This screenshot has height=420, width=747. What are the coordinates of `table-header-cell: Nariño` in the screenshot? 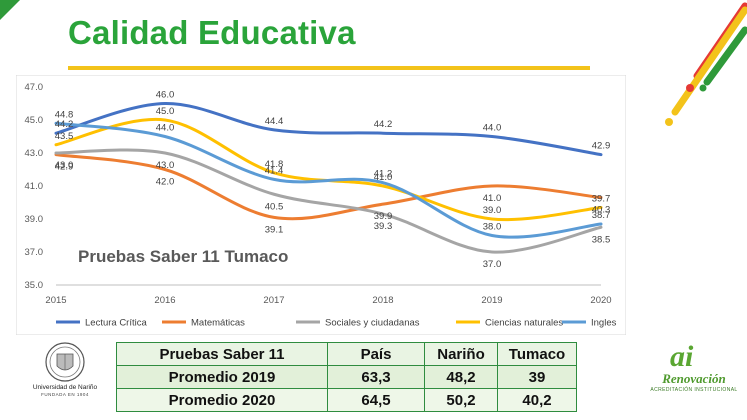 It's located at (461, 354).